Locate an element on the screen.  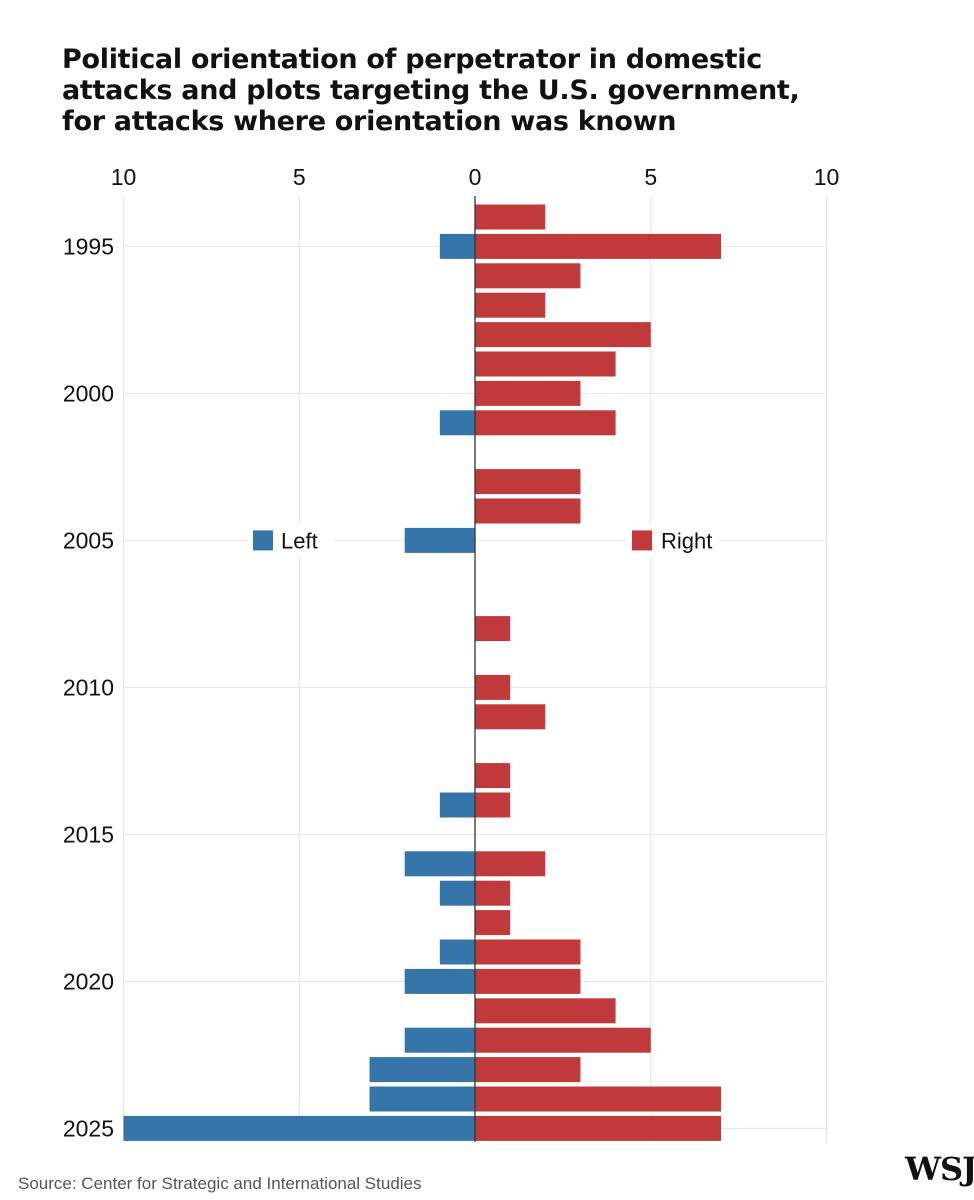
bar-right-1999 is located at coordinates (545, 364).